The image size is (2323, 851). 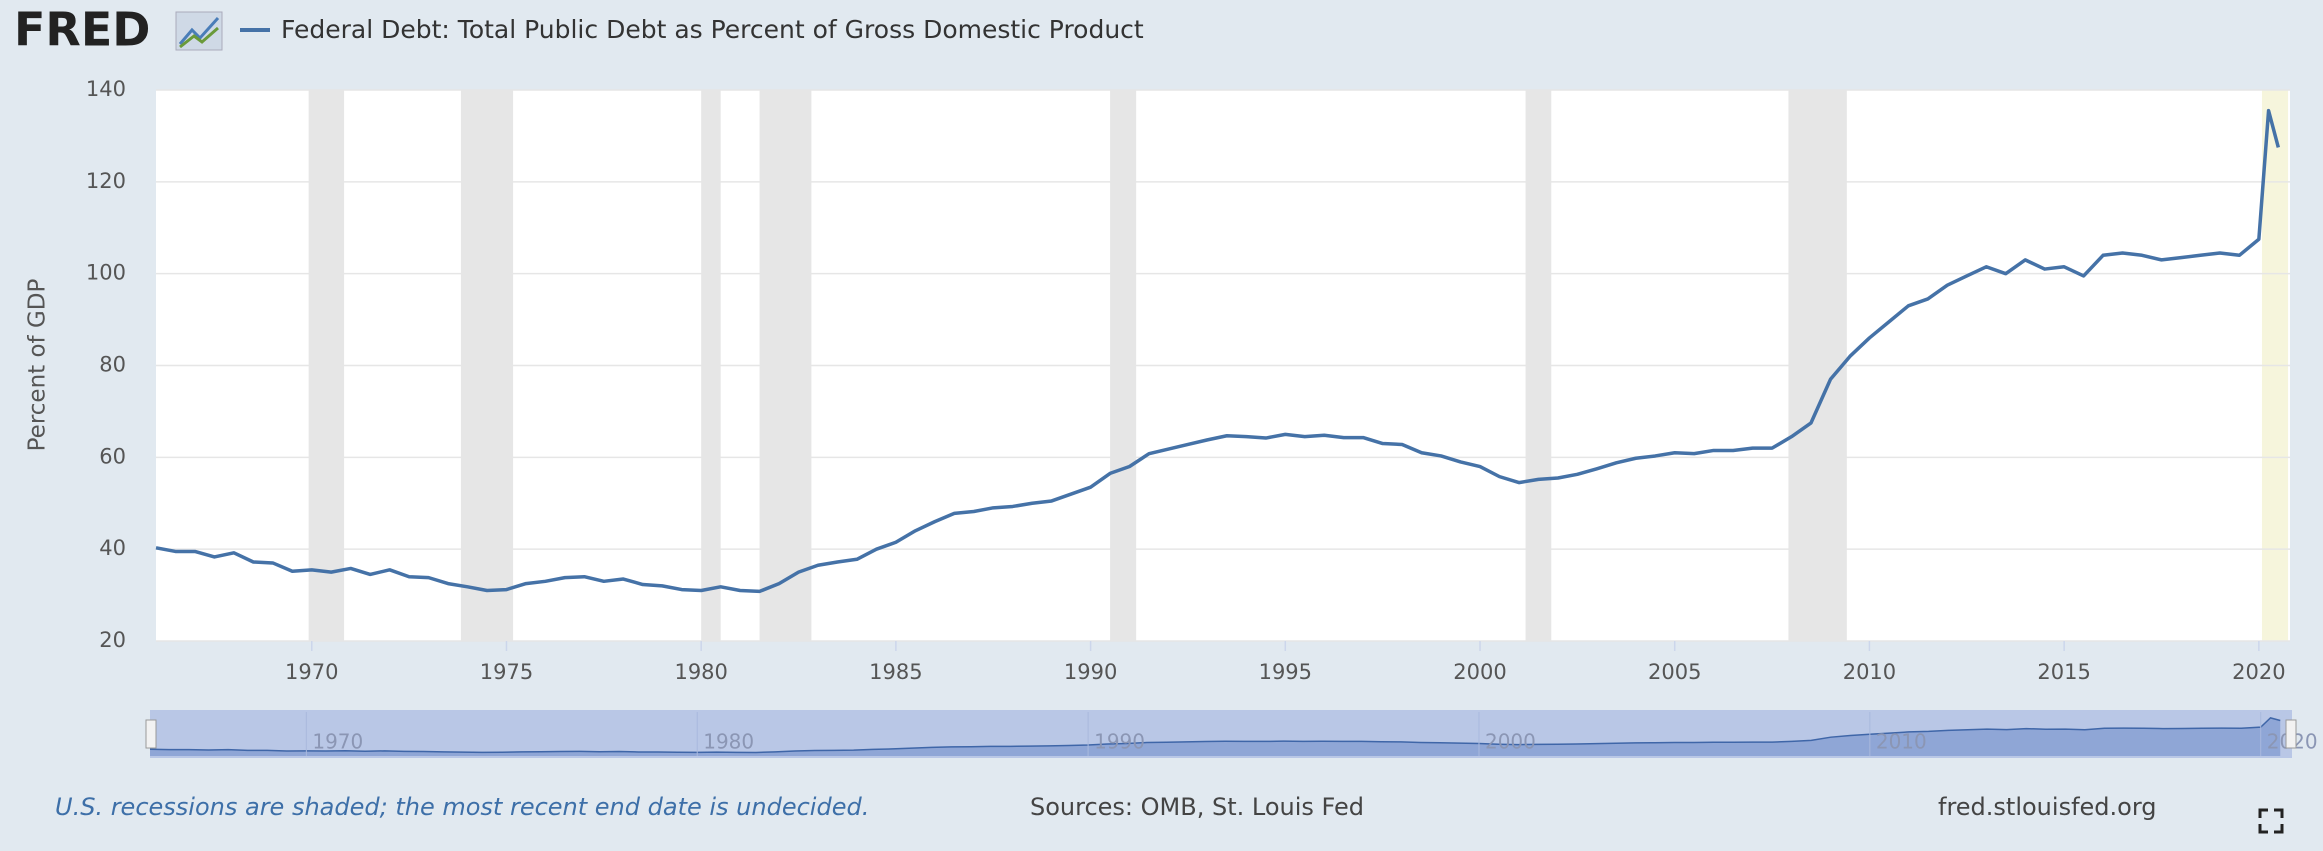 What do you see at coordinates (1510, 742) in the screenshot?
I see `navigator-tick-label: 2000` at bounding box center [1510, 742].